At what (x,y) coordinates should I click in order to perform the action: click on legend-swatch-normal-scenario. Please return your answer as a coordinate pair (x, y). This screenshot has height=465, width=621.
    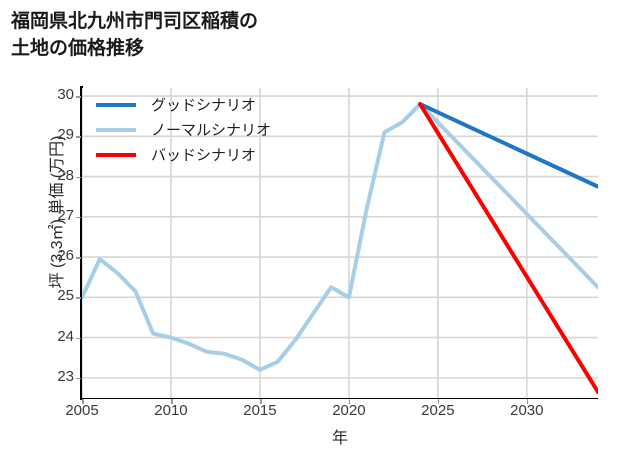
    Looking at the image, I should click on (116, 129).